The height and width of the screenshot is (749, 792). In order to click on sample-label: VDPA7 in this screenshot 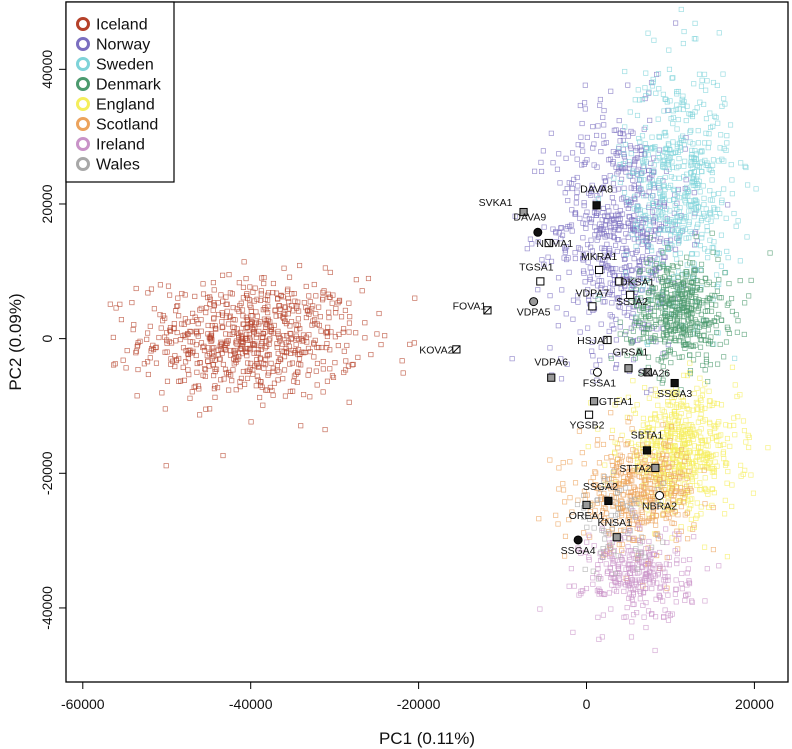, I will do `click(593, 293)`.